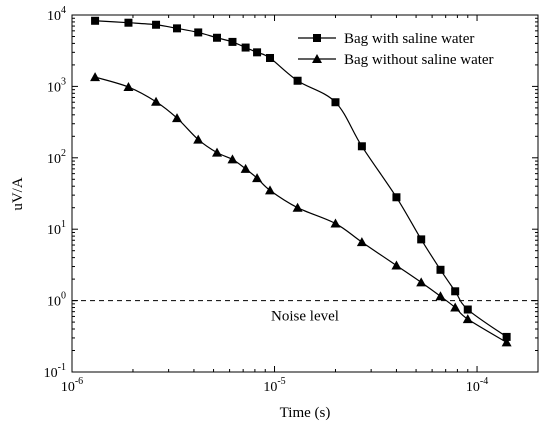 This screenshot has width=550, height=427. Describe the element at coordinates (419, 60) in the screenshot. I see `legend-label: Bag without saline water` at that location.